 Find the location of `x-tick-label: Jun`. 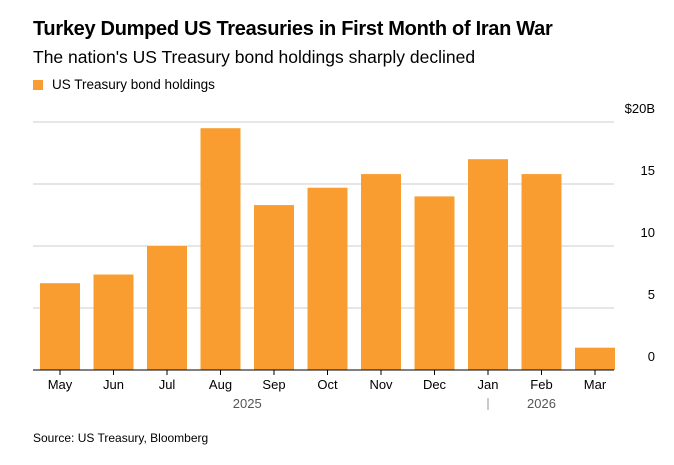

x-tick-label: Jun is located at coordinates (113, 384).